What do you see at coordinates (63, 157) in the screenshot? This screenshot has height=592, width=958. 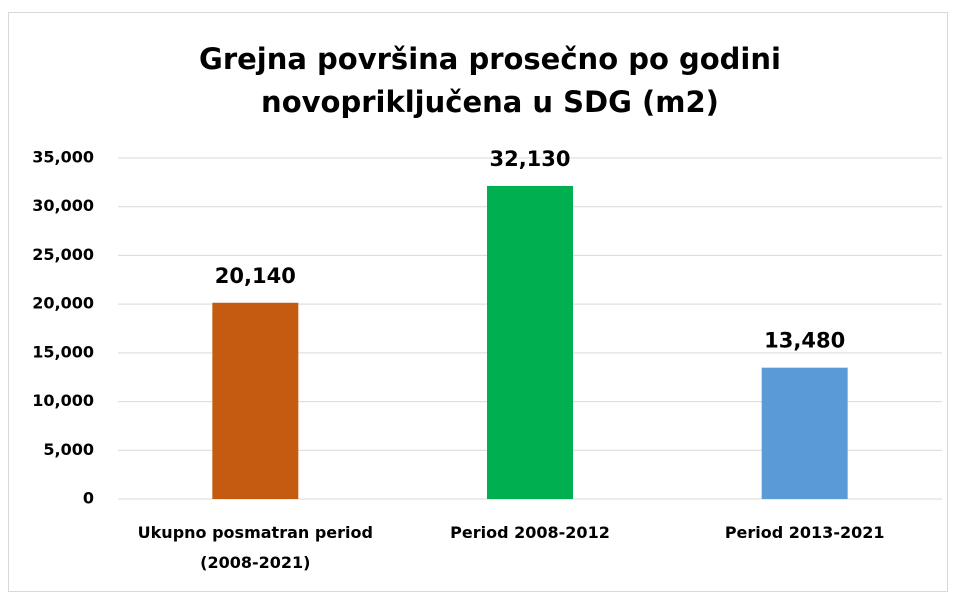 I see `y-tick-label: 35,000` at bounding box center [63, 157].